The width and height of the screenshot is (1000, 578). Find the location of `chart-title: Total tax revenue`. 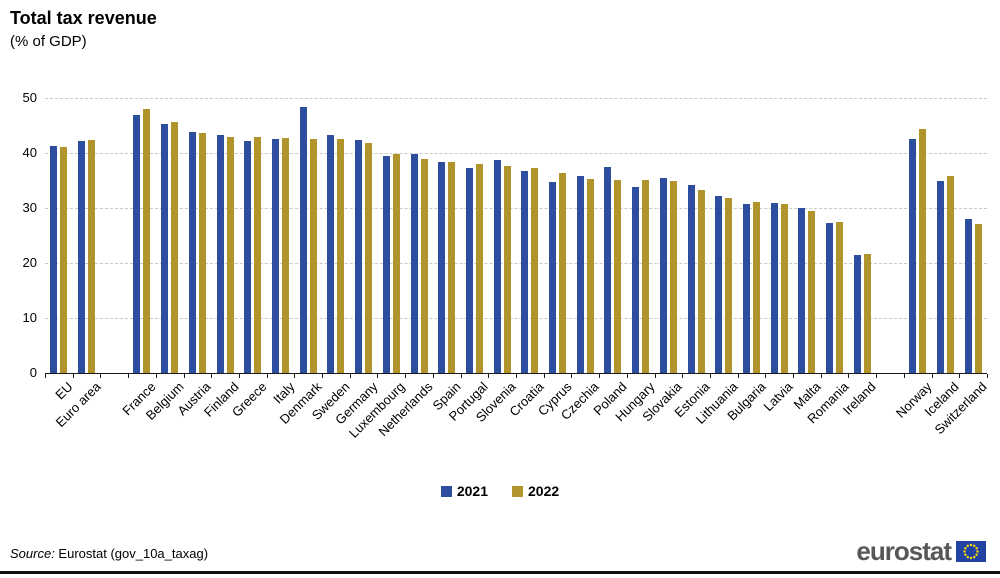

chart-title: Total tax revenue is located at coordinates (83, 18).